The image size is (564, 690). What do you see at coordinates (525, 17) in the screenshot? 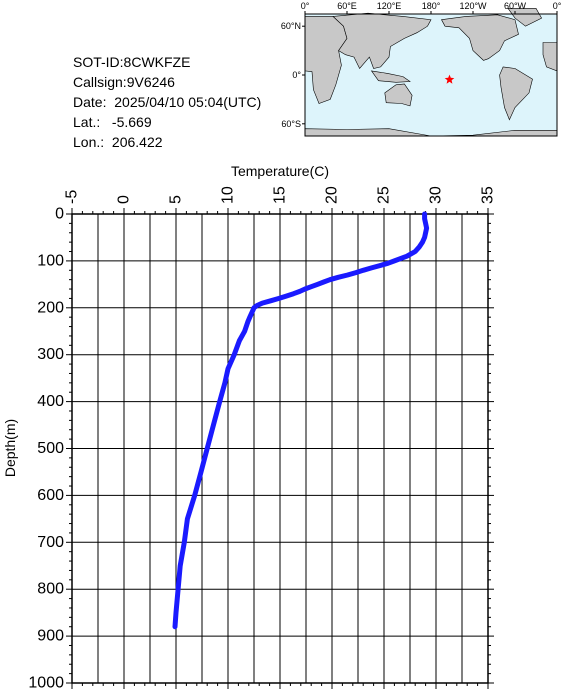
I see `landmass-greenland` at bounding box center [525, 17].